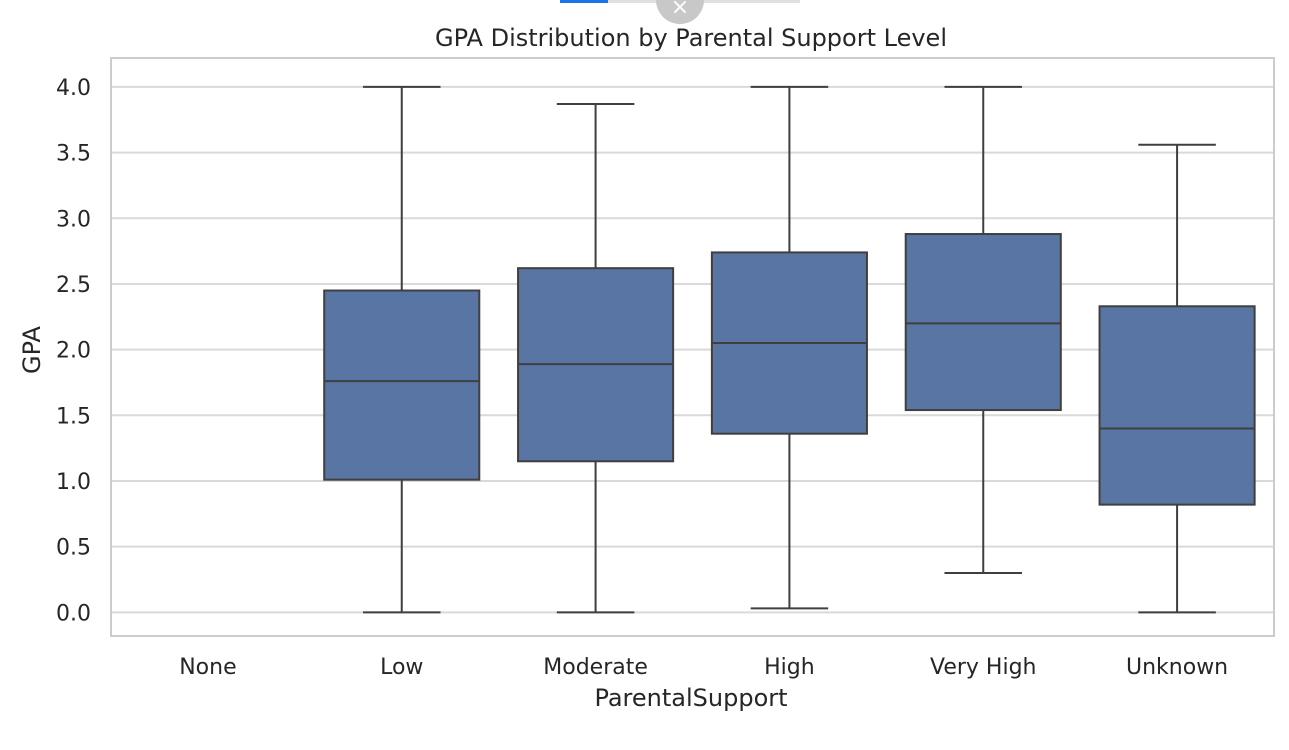 The height and width of the screenshot is (750, 1289). I want to click on y-tick-label: 1.0, so click(73, 482).